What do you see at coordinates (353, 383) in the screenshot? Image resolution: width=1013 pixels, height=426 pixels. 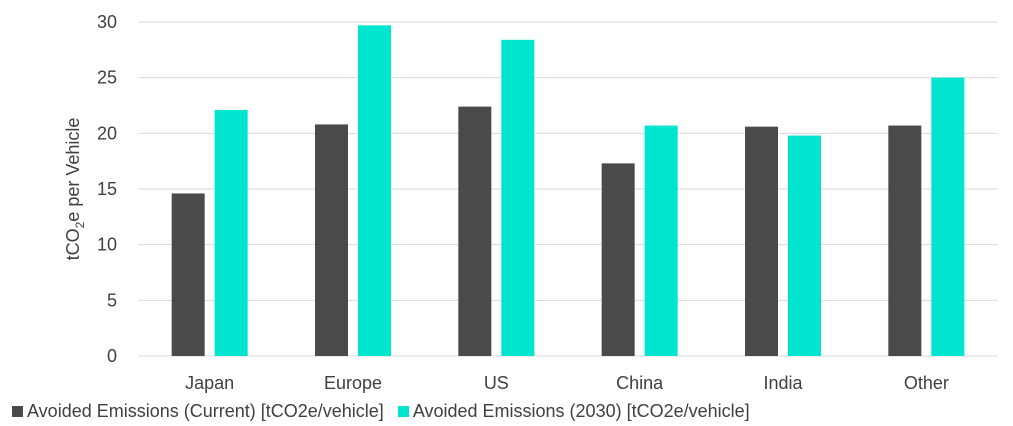 I see `x-category-label: Europe` at bounding box center [353, 383].